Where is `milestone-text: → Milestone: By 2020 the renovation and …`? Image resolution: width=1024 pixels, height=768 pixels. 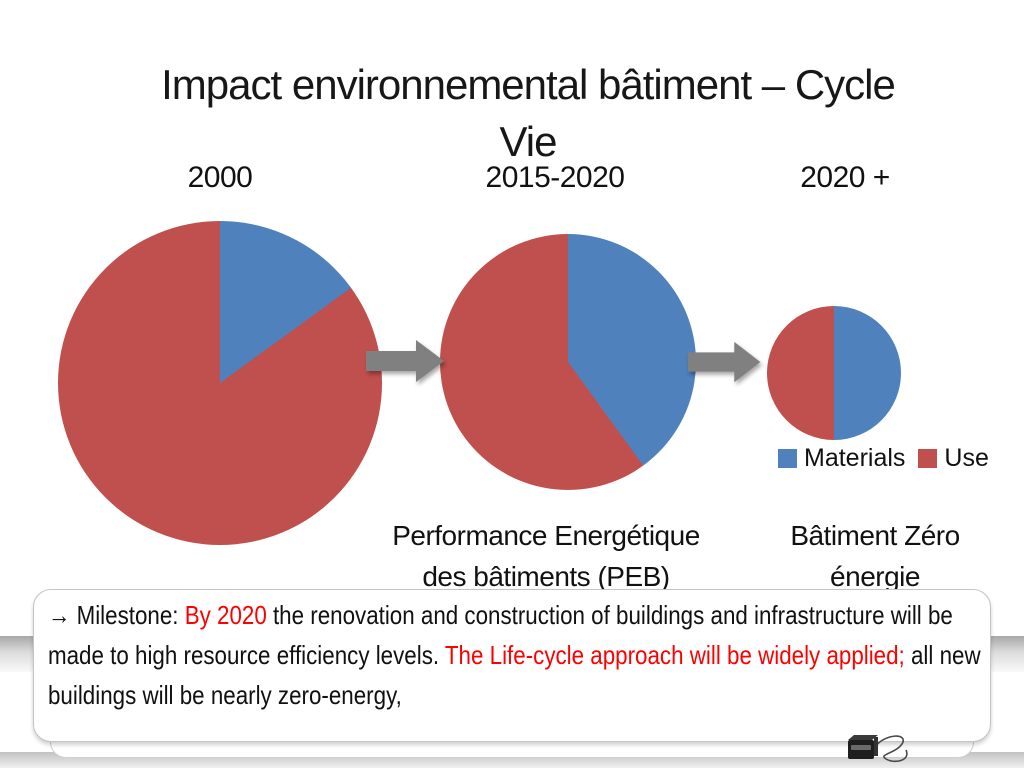
milestone-text: → Milestone: By 2020 the renovation and … is located at coordinates (516, 655).